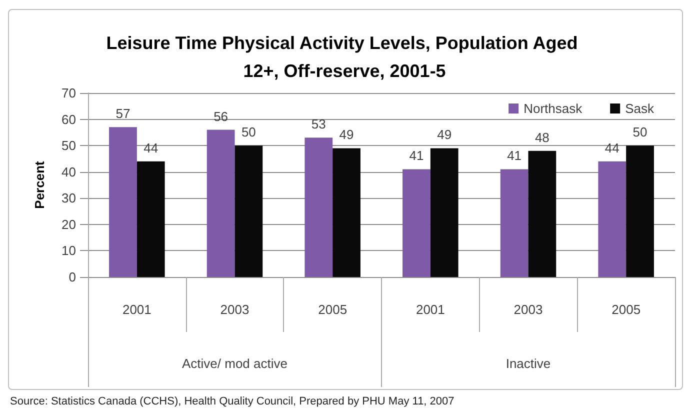  What do you see at coordinates (232, 402) in the screenshot?
I see `source-note: Source: Statistics Canada (CCHS), Health Quality Council, Prepared by PHU May 11, 2007` at bounding box center [232, 402].